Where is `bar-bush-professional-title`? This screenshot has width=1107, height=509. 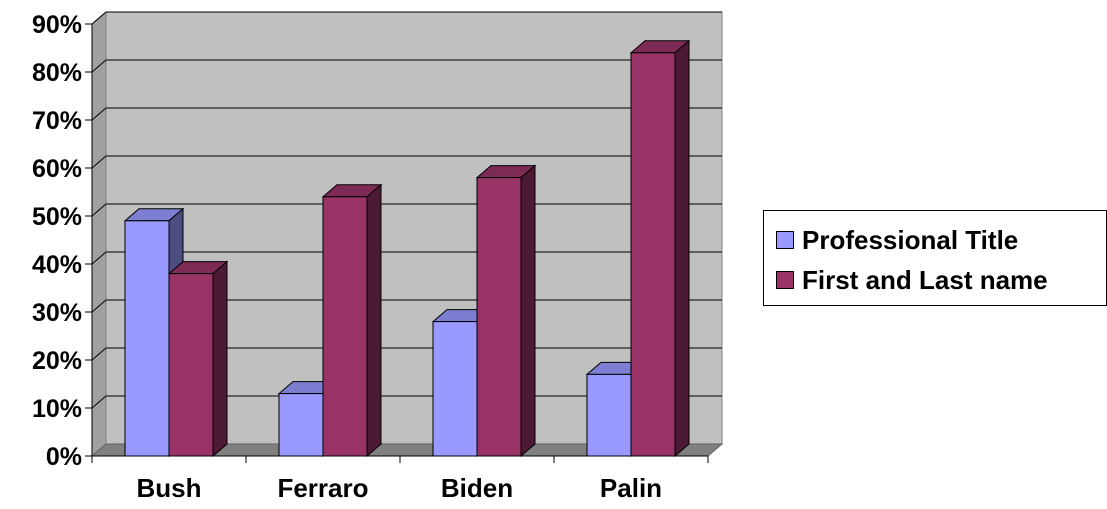
bar-bush-professional-title is located at coordinates (147, 338).